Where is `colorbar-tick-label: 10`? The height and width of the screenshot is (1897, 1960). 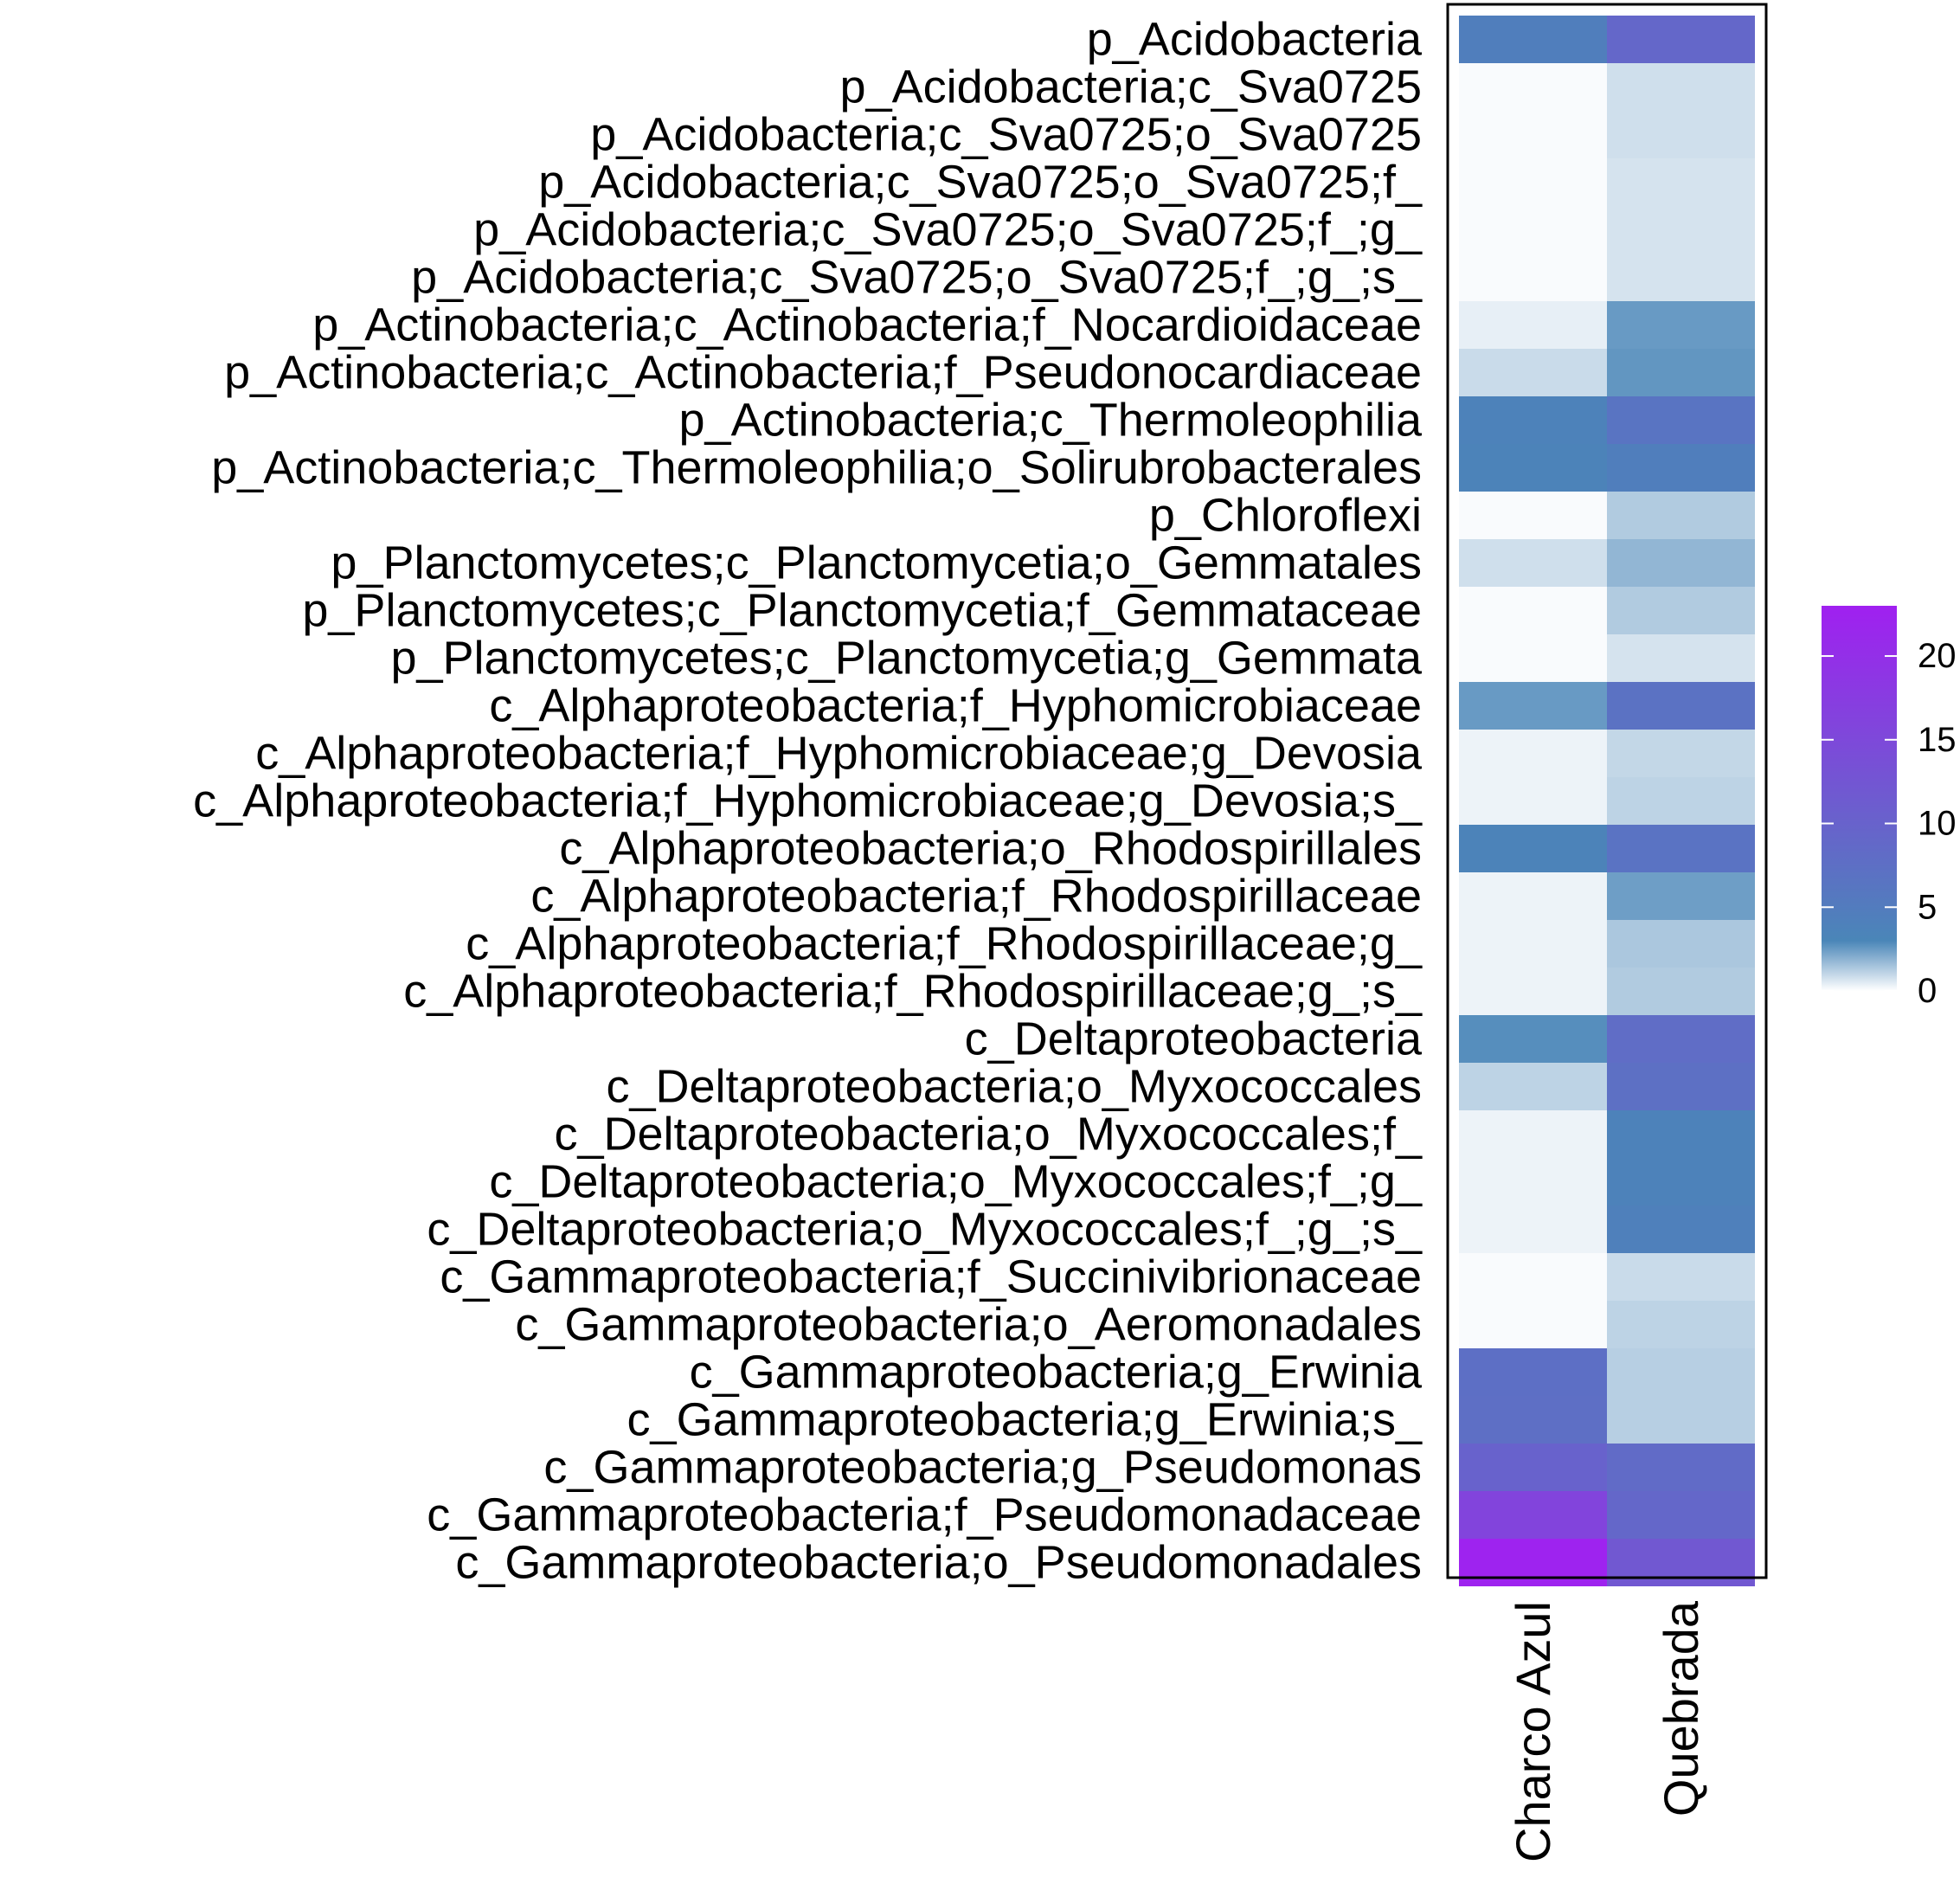
colorbar-tick-label: 10 is located at coordinates (1937, 824).